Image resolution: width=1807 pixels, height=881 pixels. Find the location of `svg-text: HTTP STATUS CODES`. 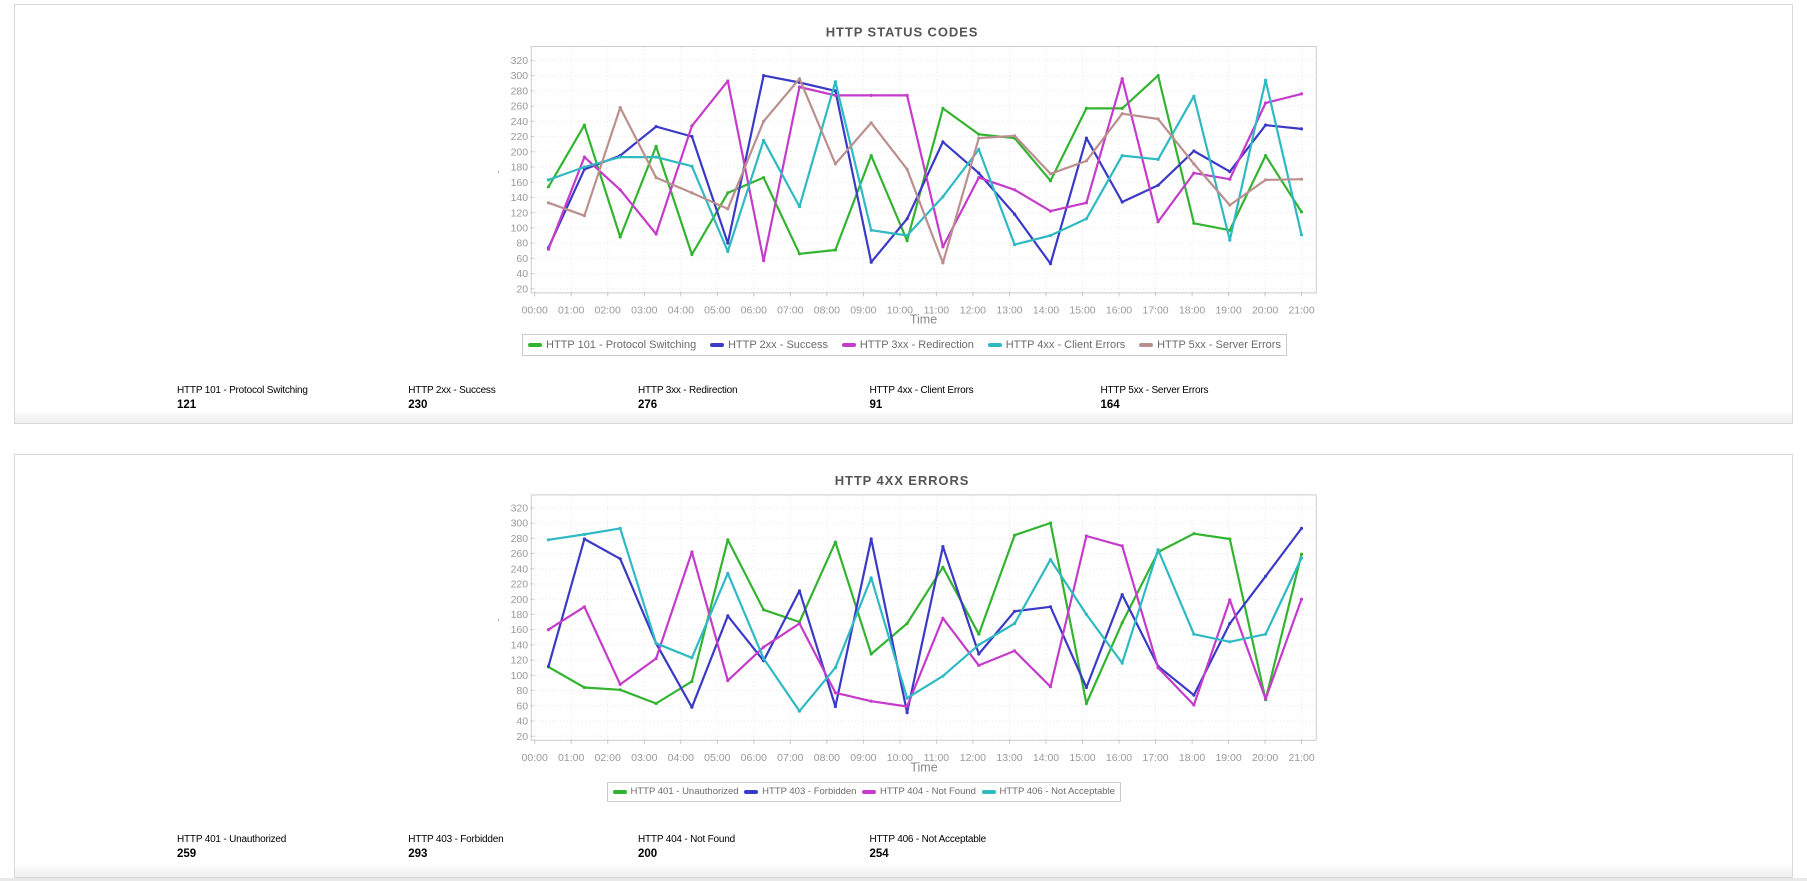

svg-text: HTTP STATUS CODES is located at coordinates (902, 32).